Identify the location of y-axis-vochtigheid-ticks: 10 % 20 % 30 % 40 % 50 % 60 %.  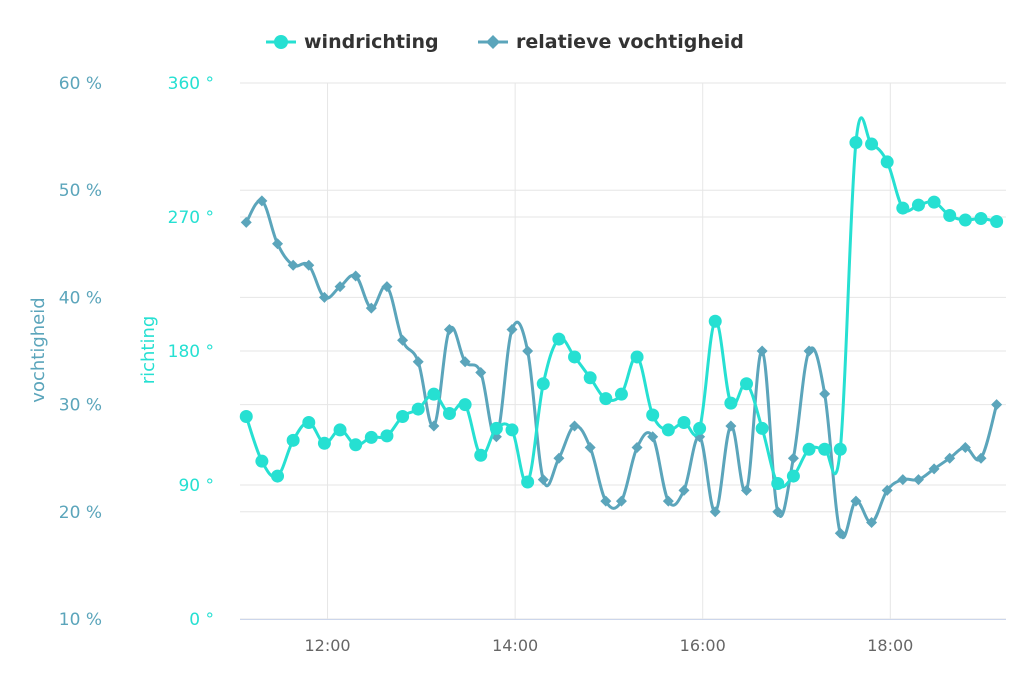
(80, 352).